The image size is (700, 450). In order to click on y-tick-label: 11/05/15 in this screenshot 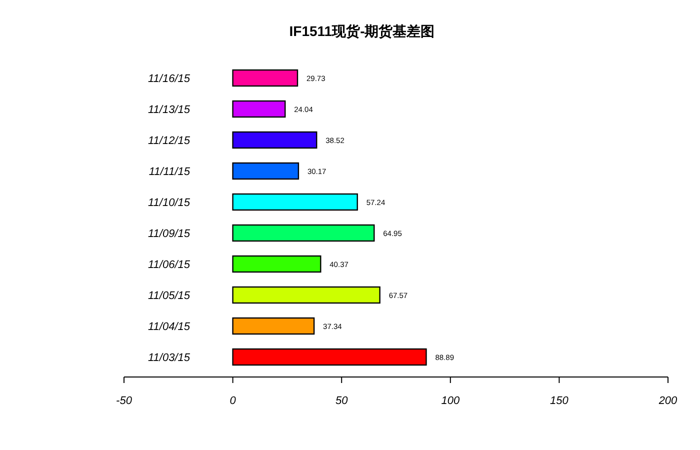, I will do `click(169, 296)`.